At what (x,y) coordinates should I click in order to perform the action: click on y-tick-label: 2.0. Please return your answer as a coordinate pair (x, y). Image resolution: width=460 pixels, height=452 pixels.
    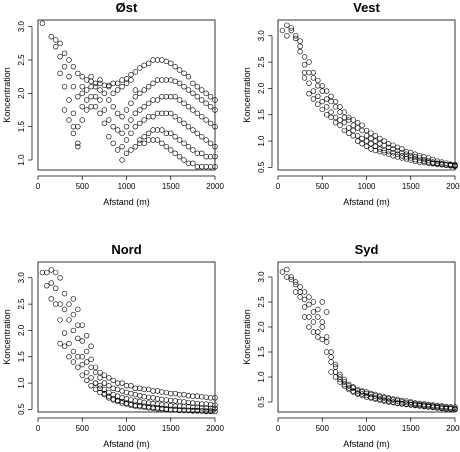
    Looking at the image, I should click on (261, 327).